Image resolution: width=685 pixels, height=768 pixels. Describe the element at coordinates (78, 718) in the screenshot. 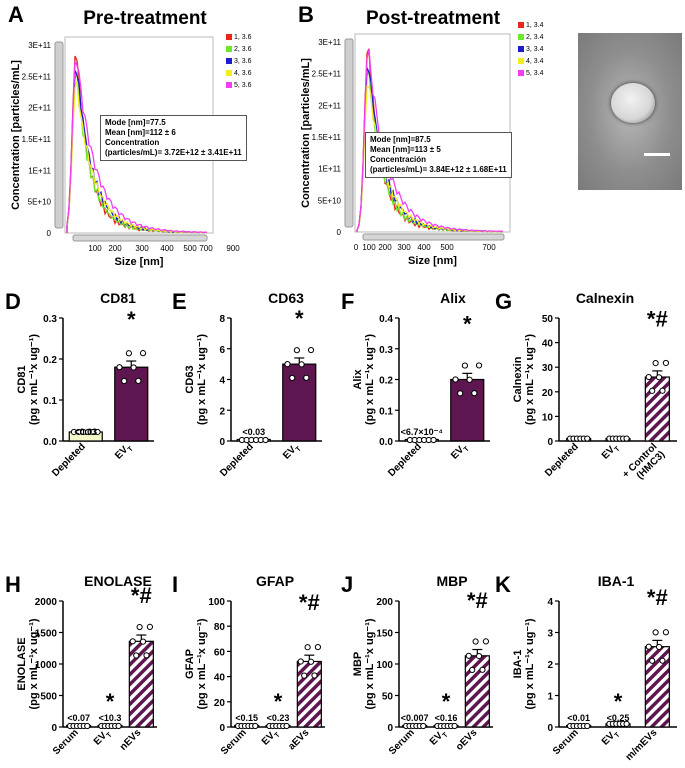

I see `detection-limit-label: <0.07` at that location.